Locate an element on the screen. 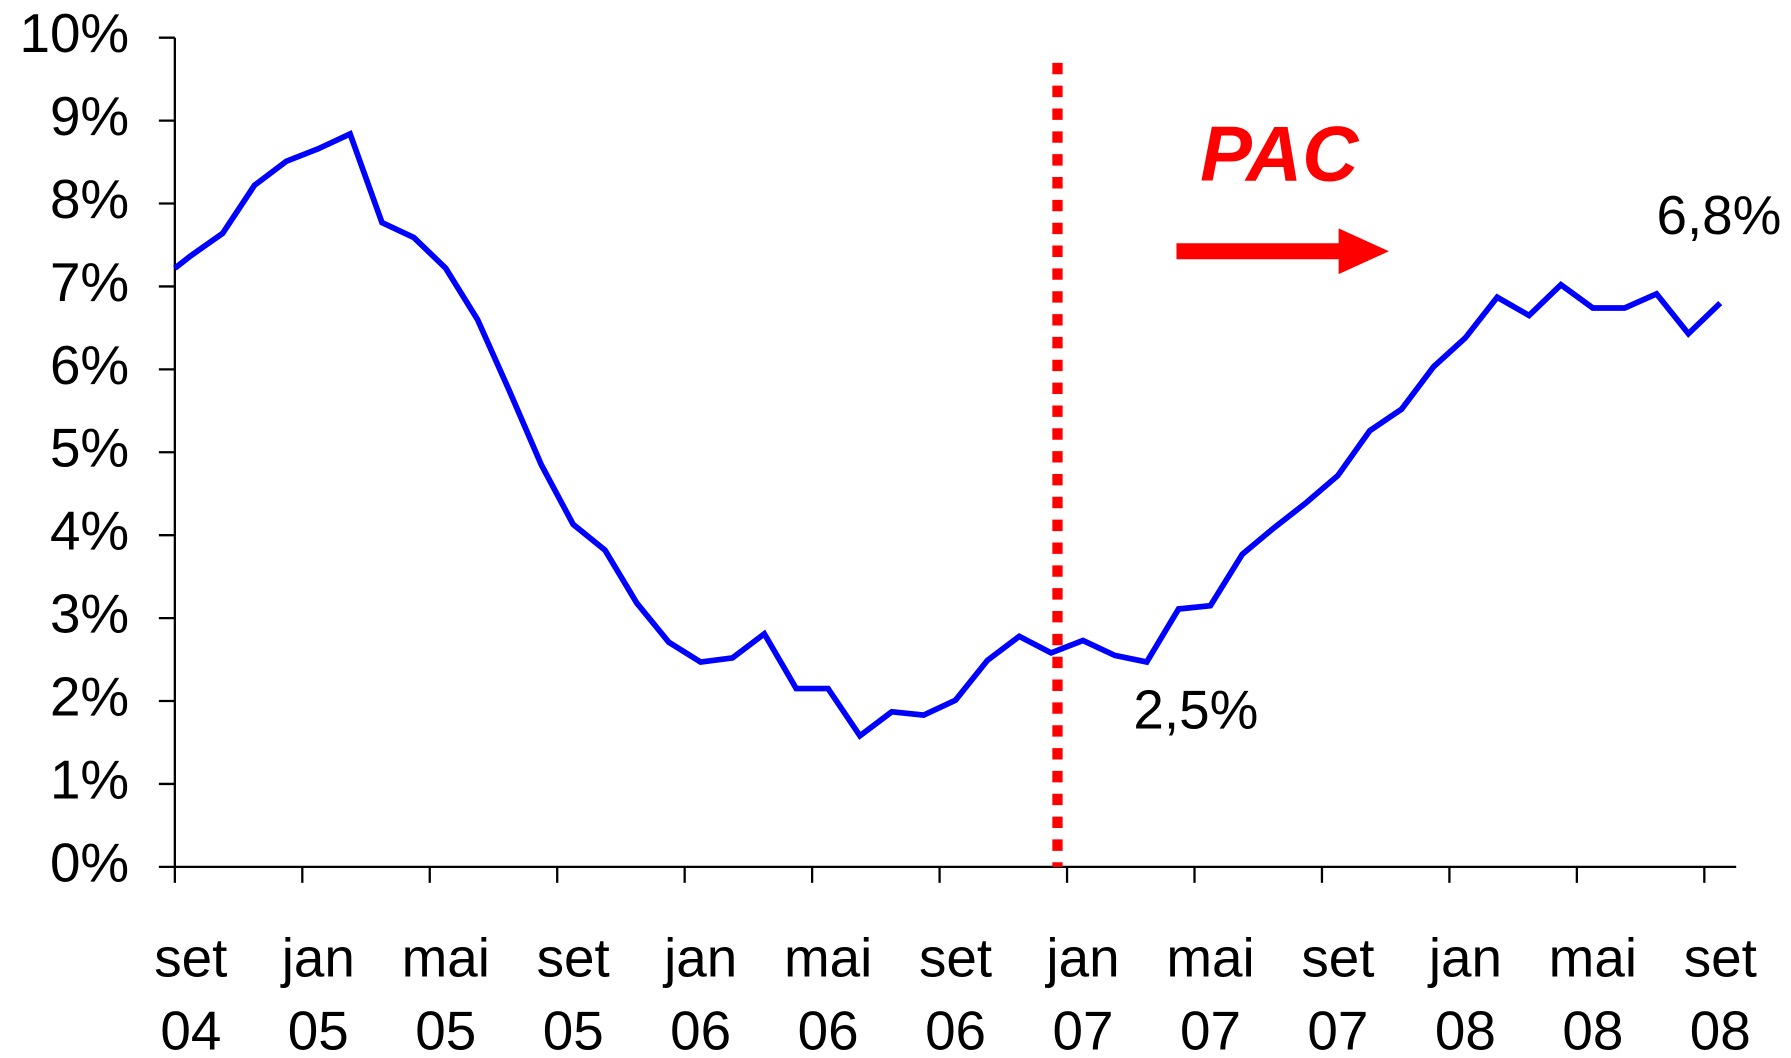  x-tick-label: set 05 is located at coordinates (573, 993).